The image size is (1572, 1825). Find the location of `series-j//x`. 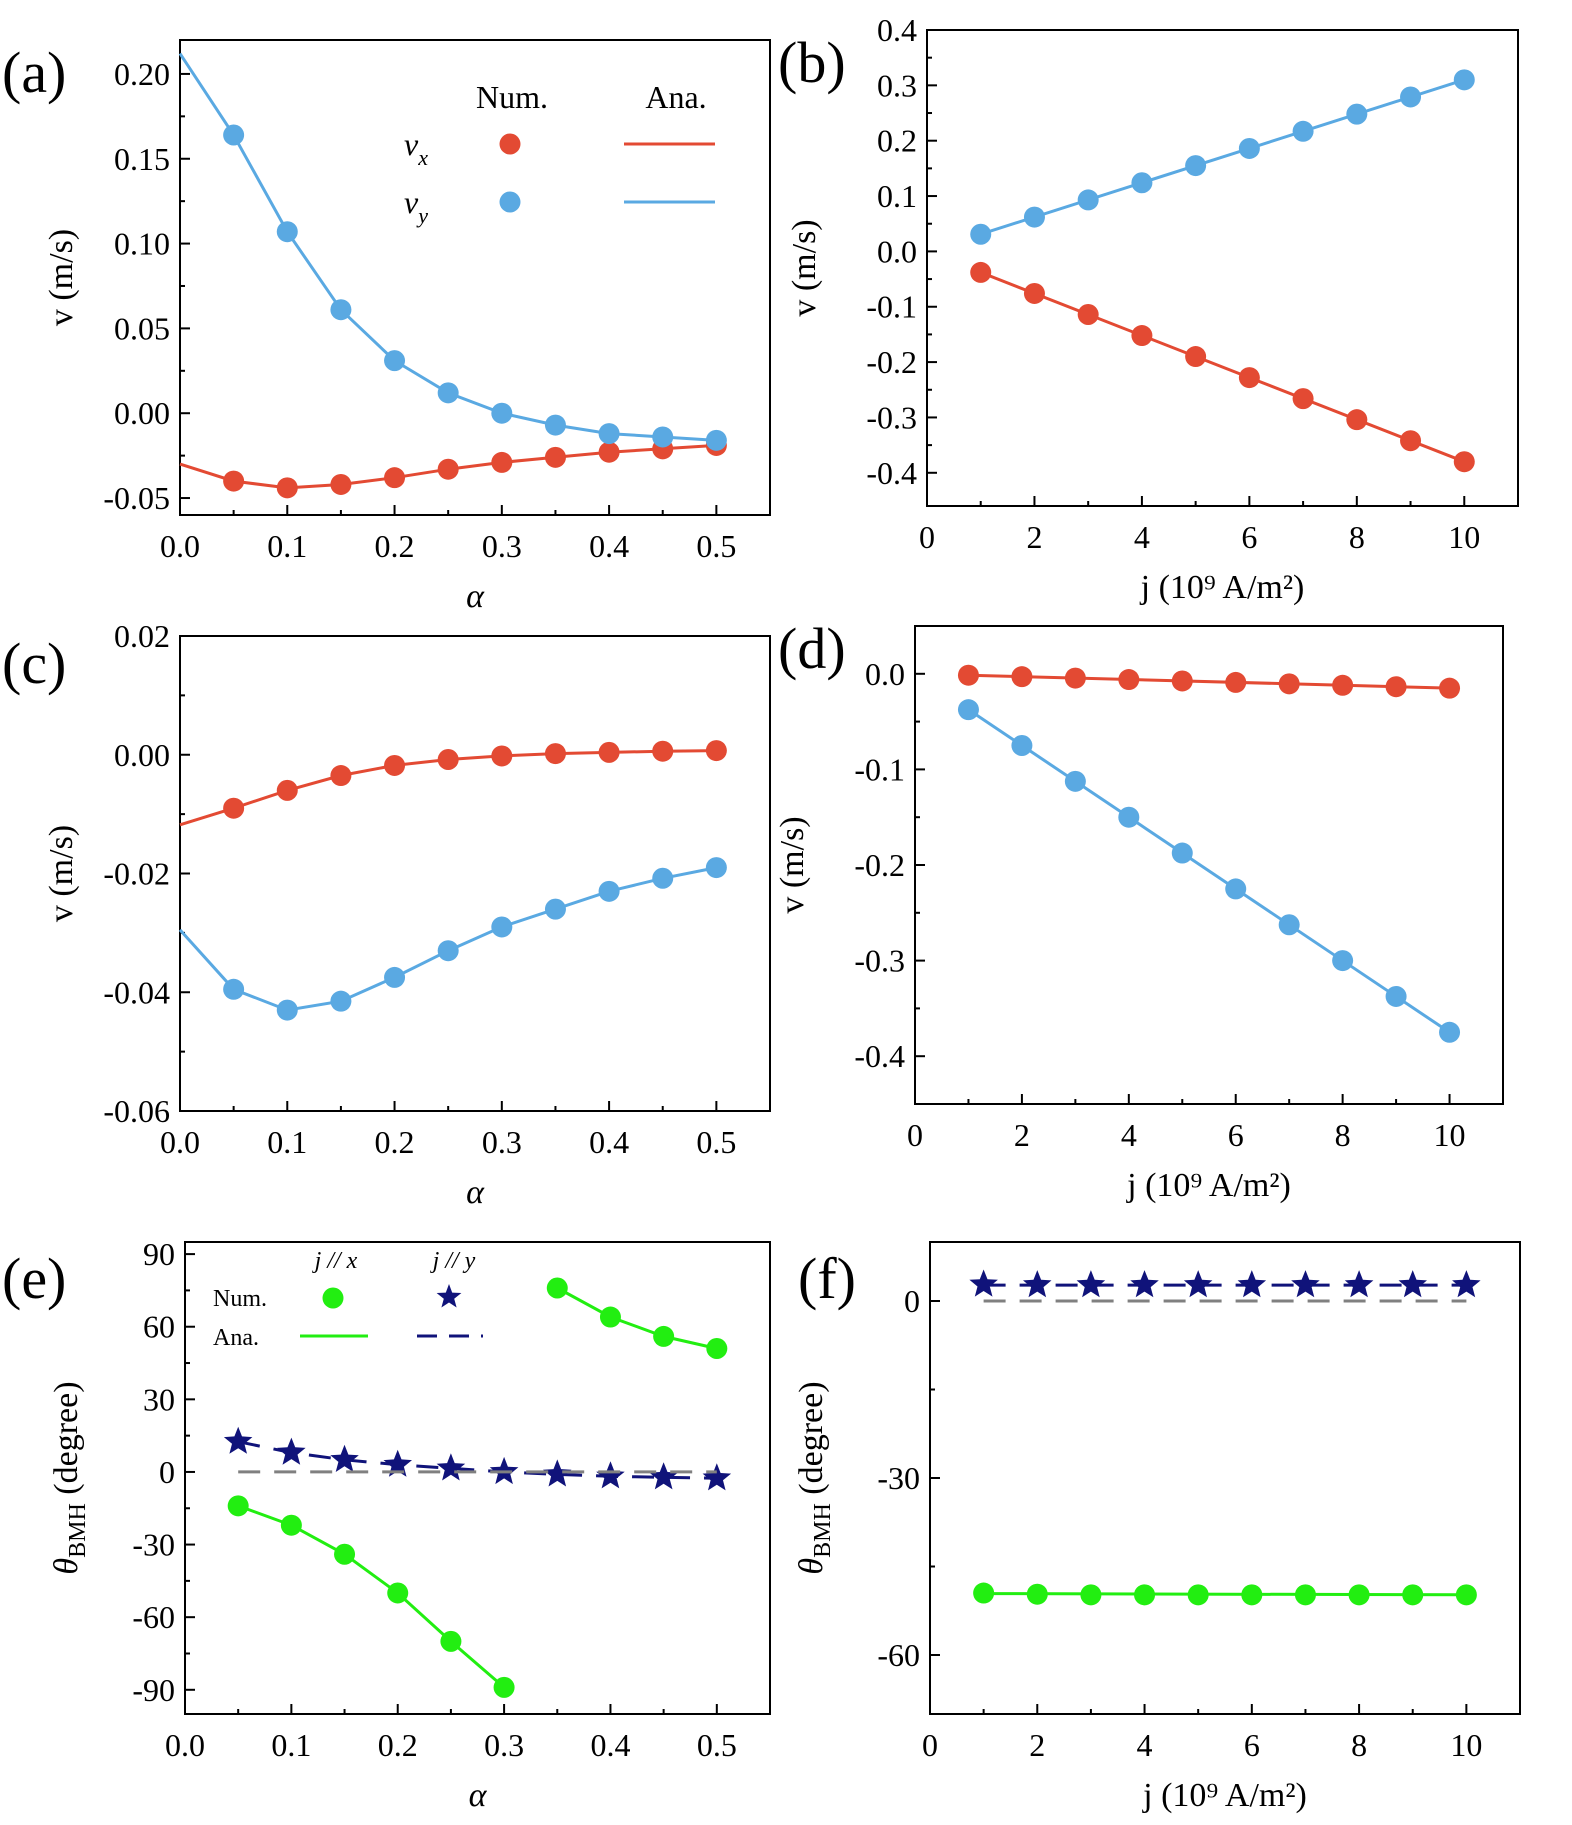

series-j//x is located at coordinates (1225, 1594).